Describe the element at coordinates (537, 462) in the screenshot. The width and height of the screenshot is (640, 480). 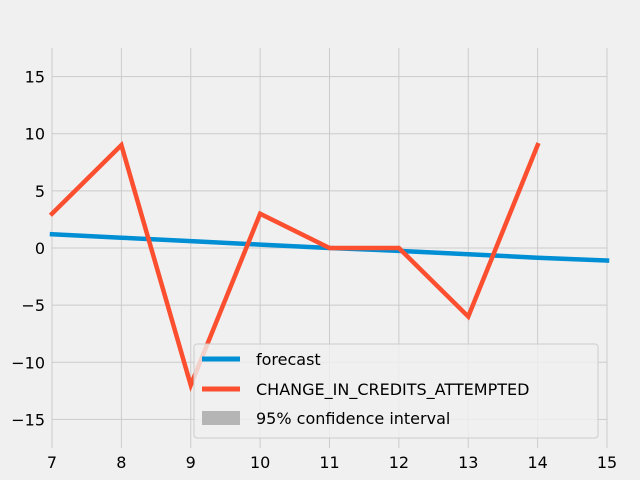
I see `x-tick-label: 14` at that location.